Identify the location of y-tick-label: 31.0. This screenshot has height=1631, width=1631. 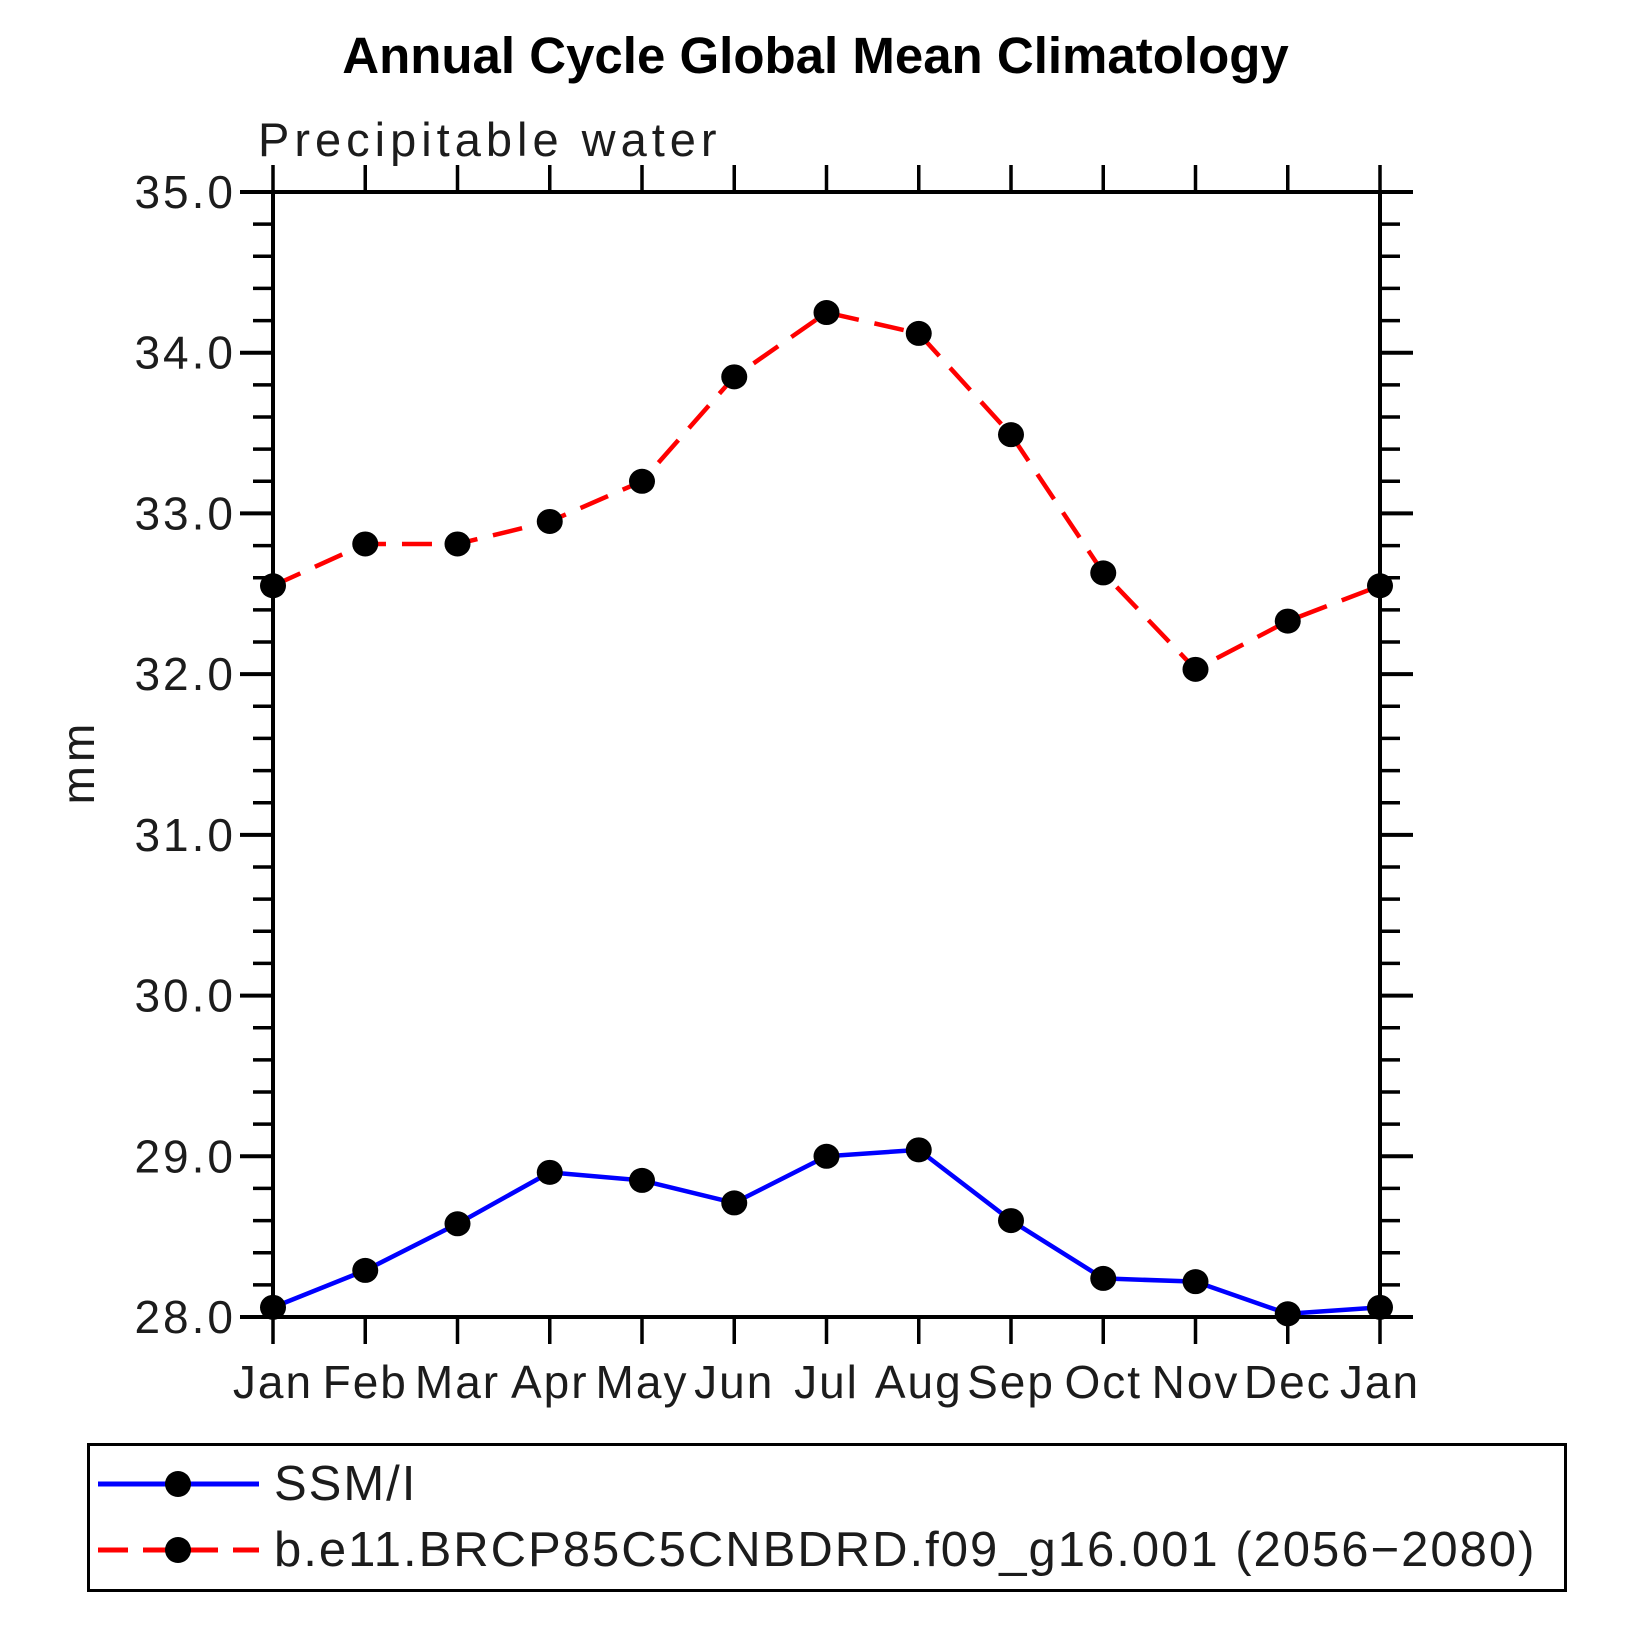
(185, 835).